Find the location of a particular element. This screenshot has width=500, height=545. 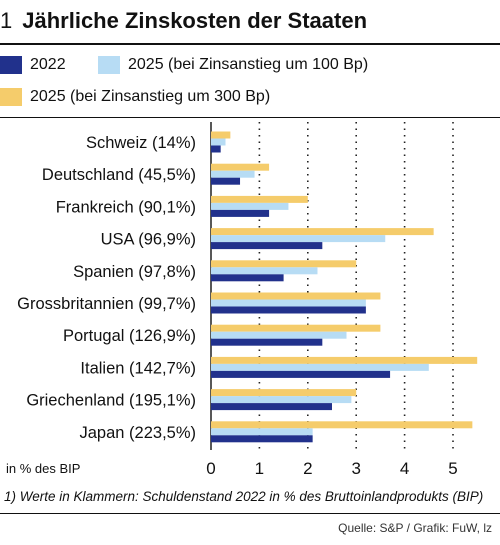

legend-divider is located at coordinates (250, 117).